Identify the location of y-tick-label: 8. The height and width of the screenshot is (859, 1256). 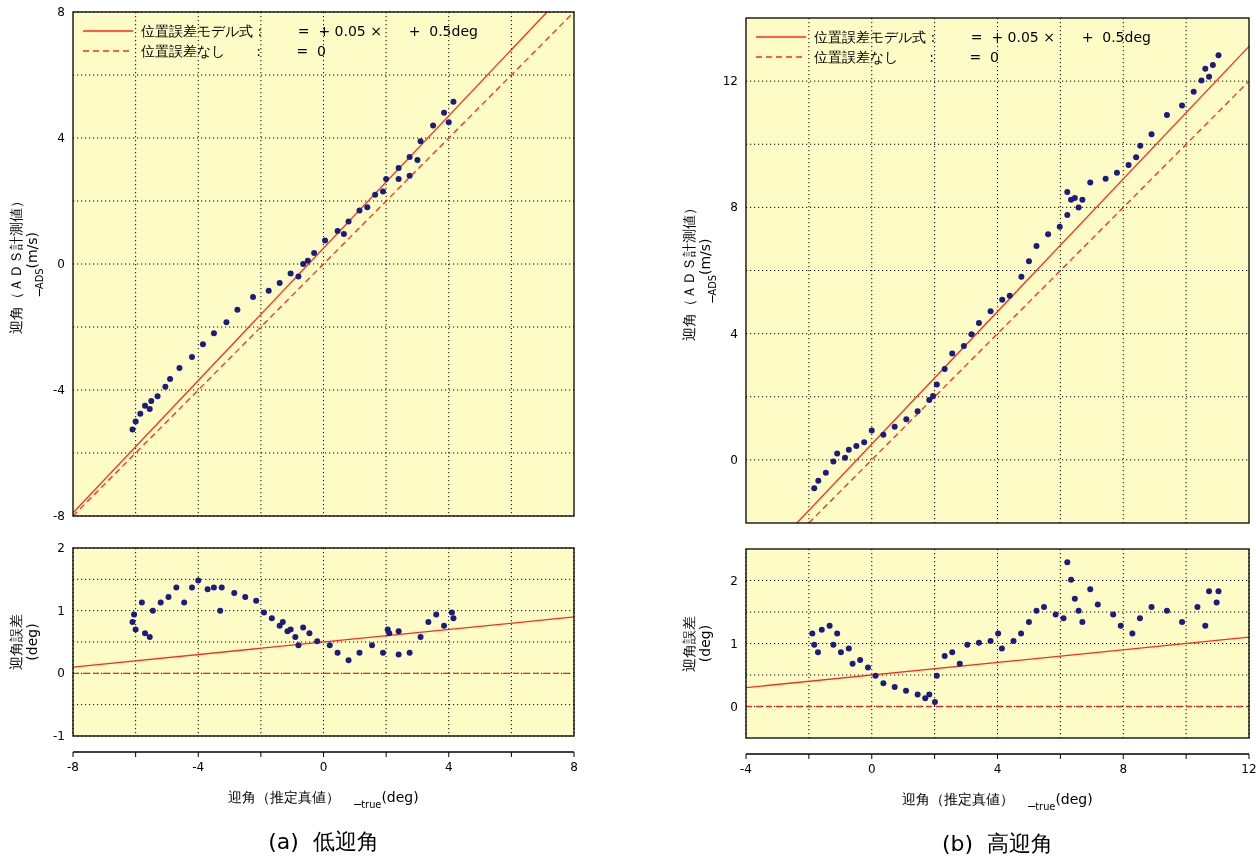
(61, 12).